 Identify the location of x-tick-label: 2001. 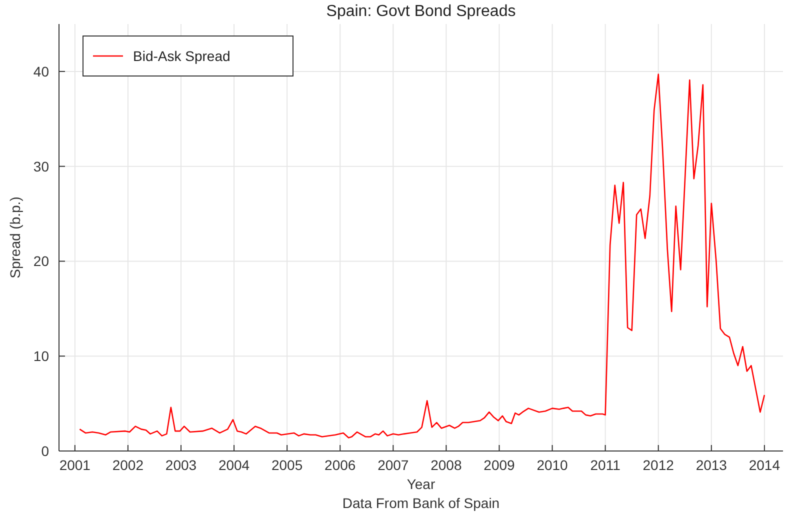
(75, 465).